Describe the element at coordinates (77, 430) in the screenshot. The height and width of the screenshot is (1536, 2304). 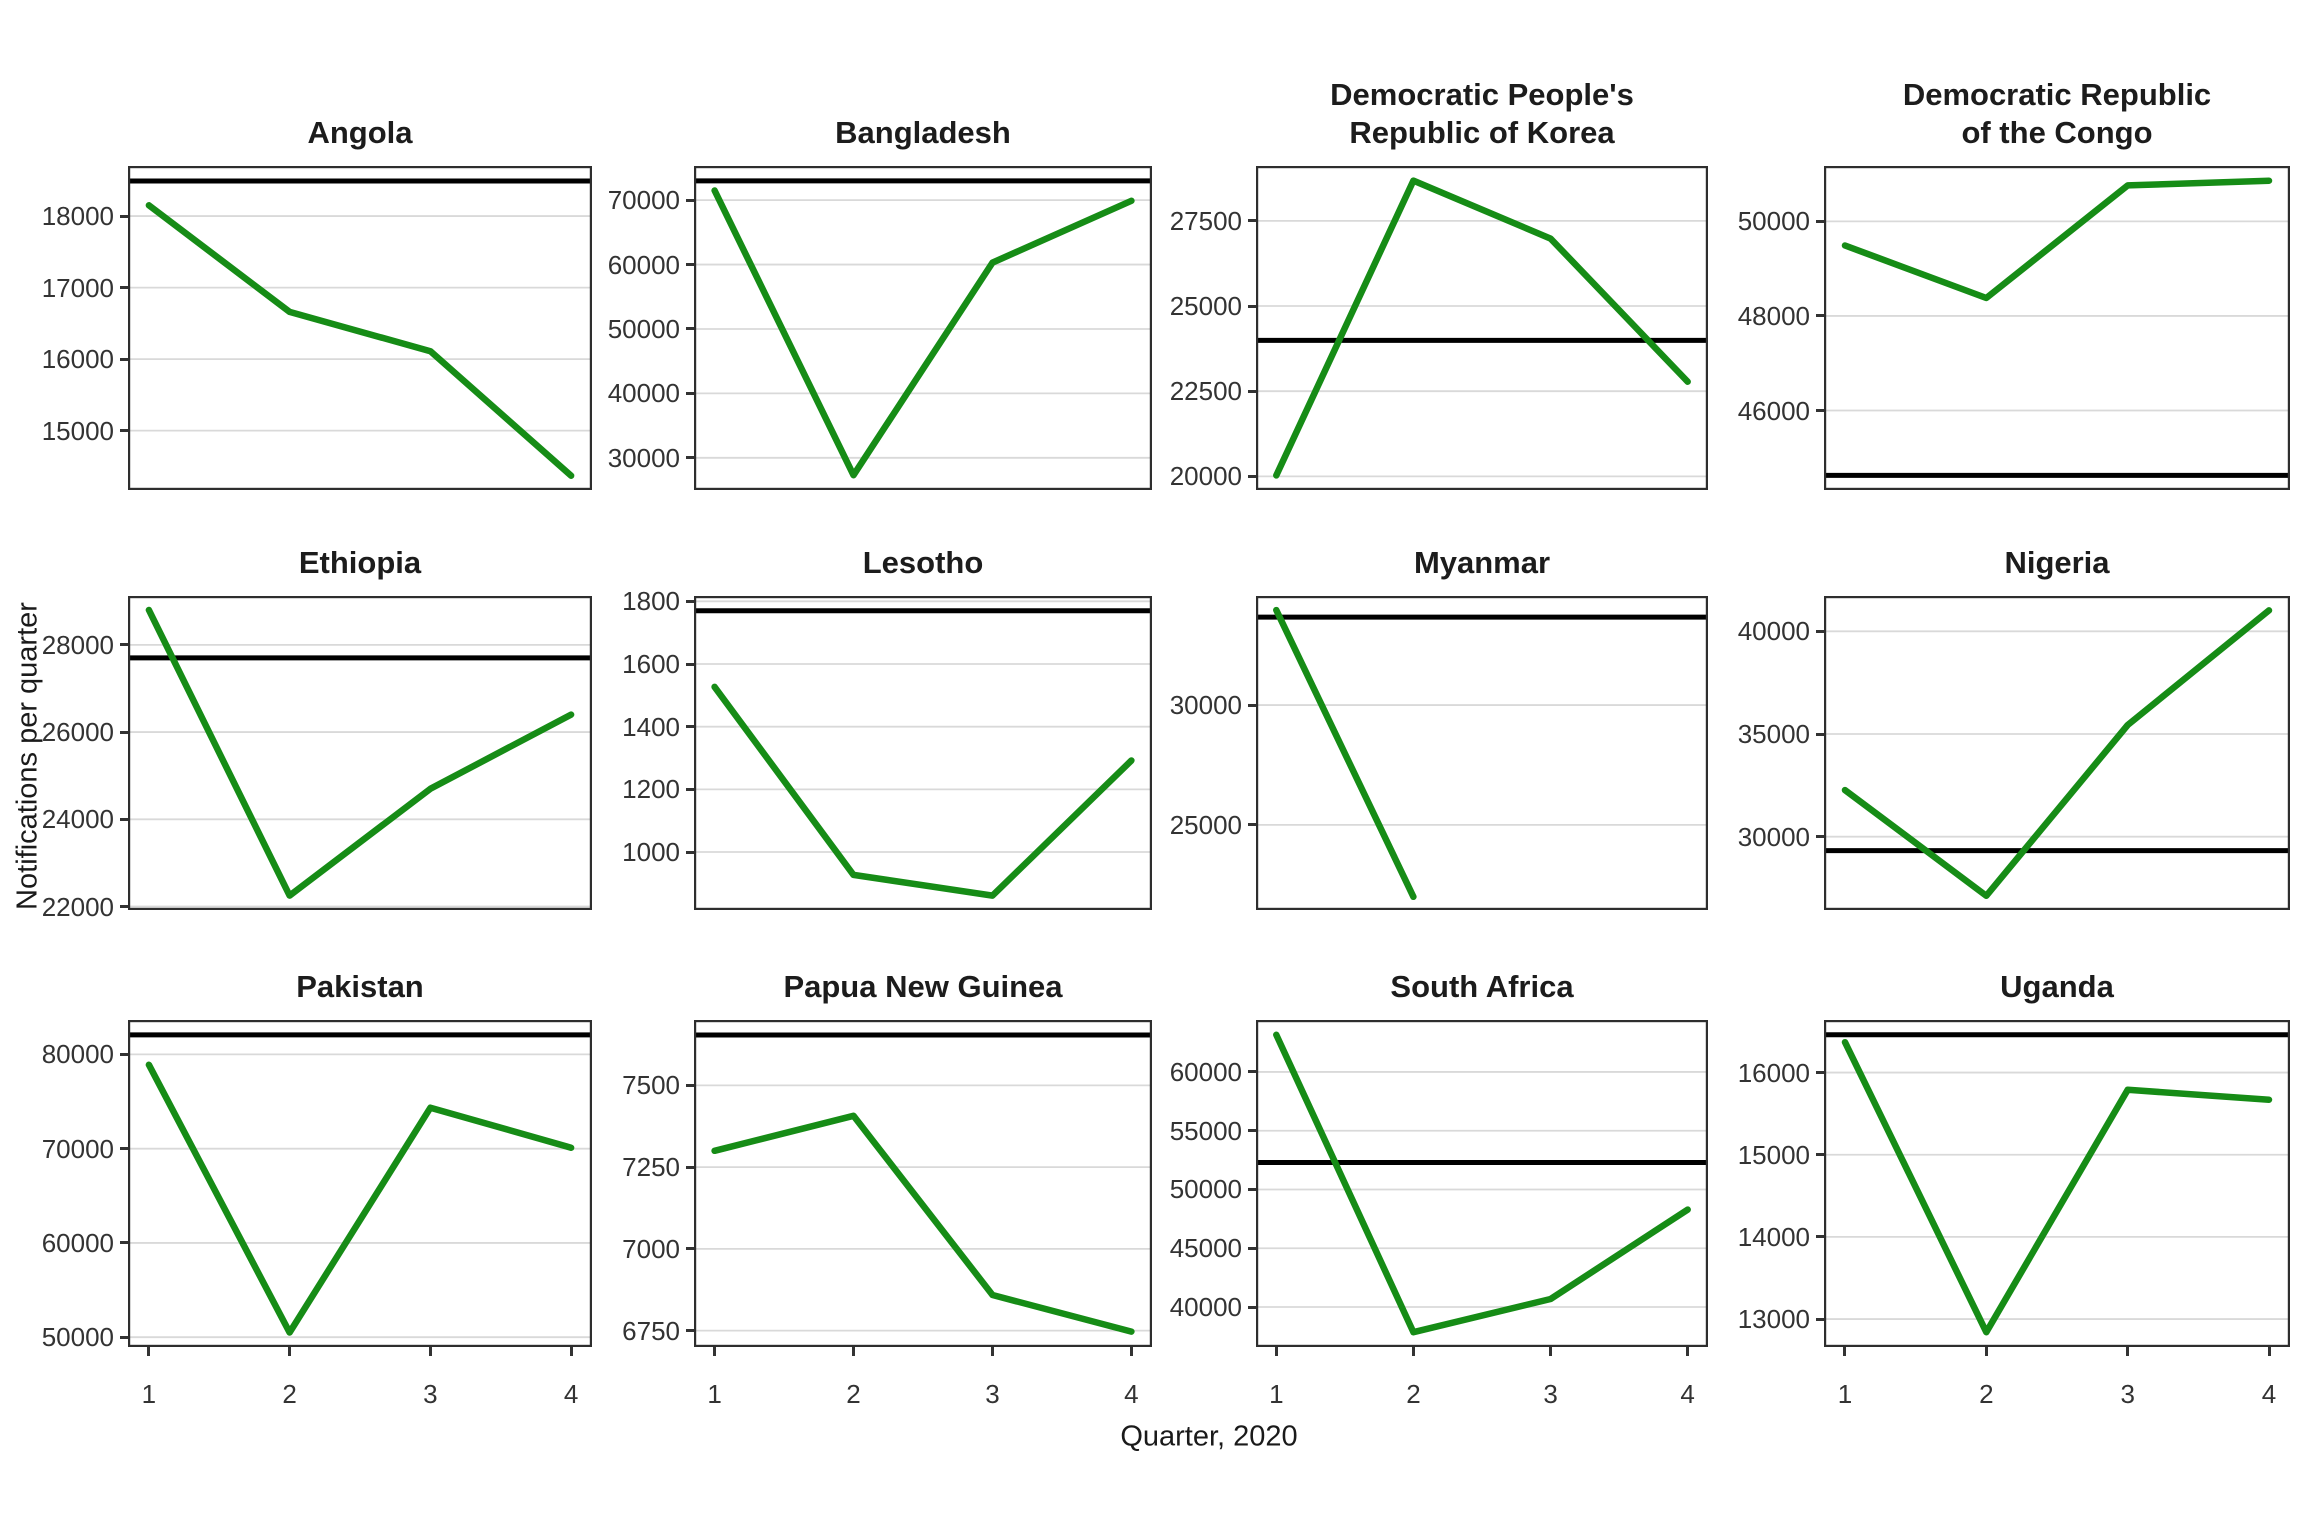
I see `y-tick-label: 15000` at that location.